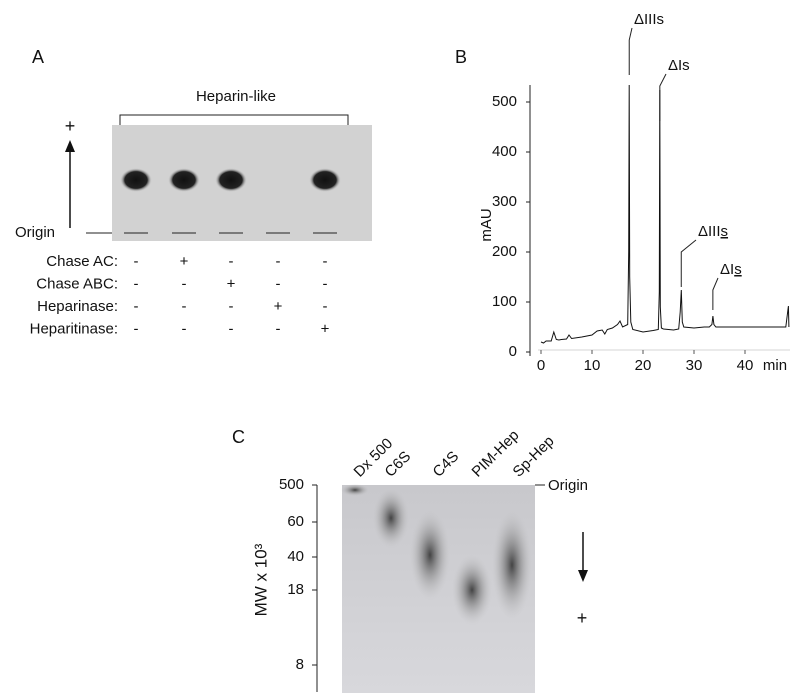  I want to click on y-axis-label: MW x 10³, so click(260, 579).